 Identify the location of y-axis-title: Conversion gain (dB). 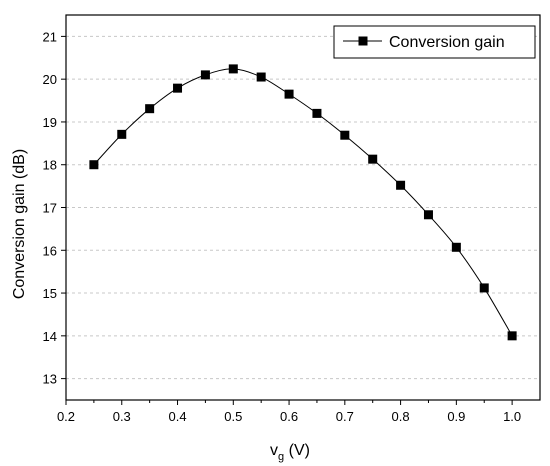
(19, 224).